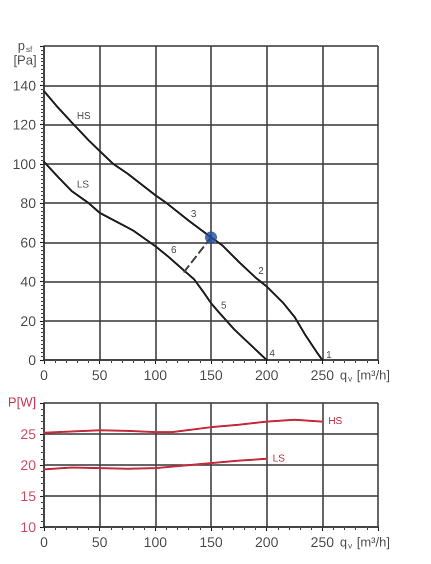 The width and height of the screenshot is (431, 564). Describe the element at coordinates (28, 282) in the screenshot. I see `y-tick-label: 40` at that location.